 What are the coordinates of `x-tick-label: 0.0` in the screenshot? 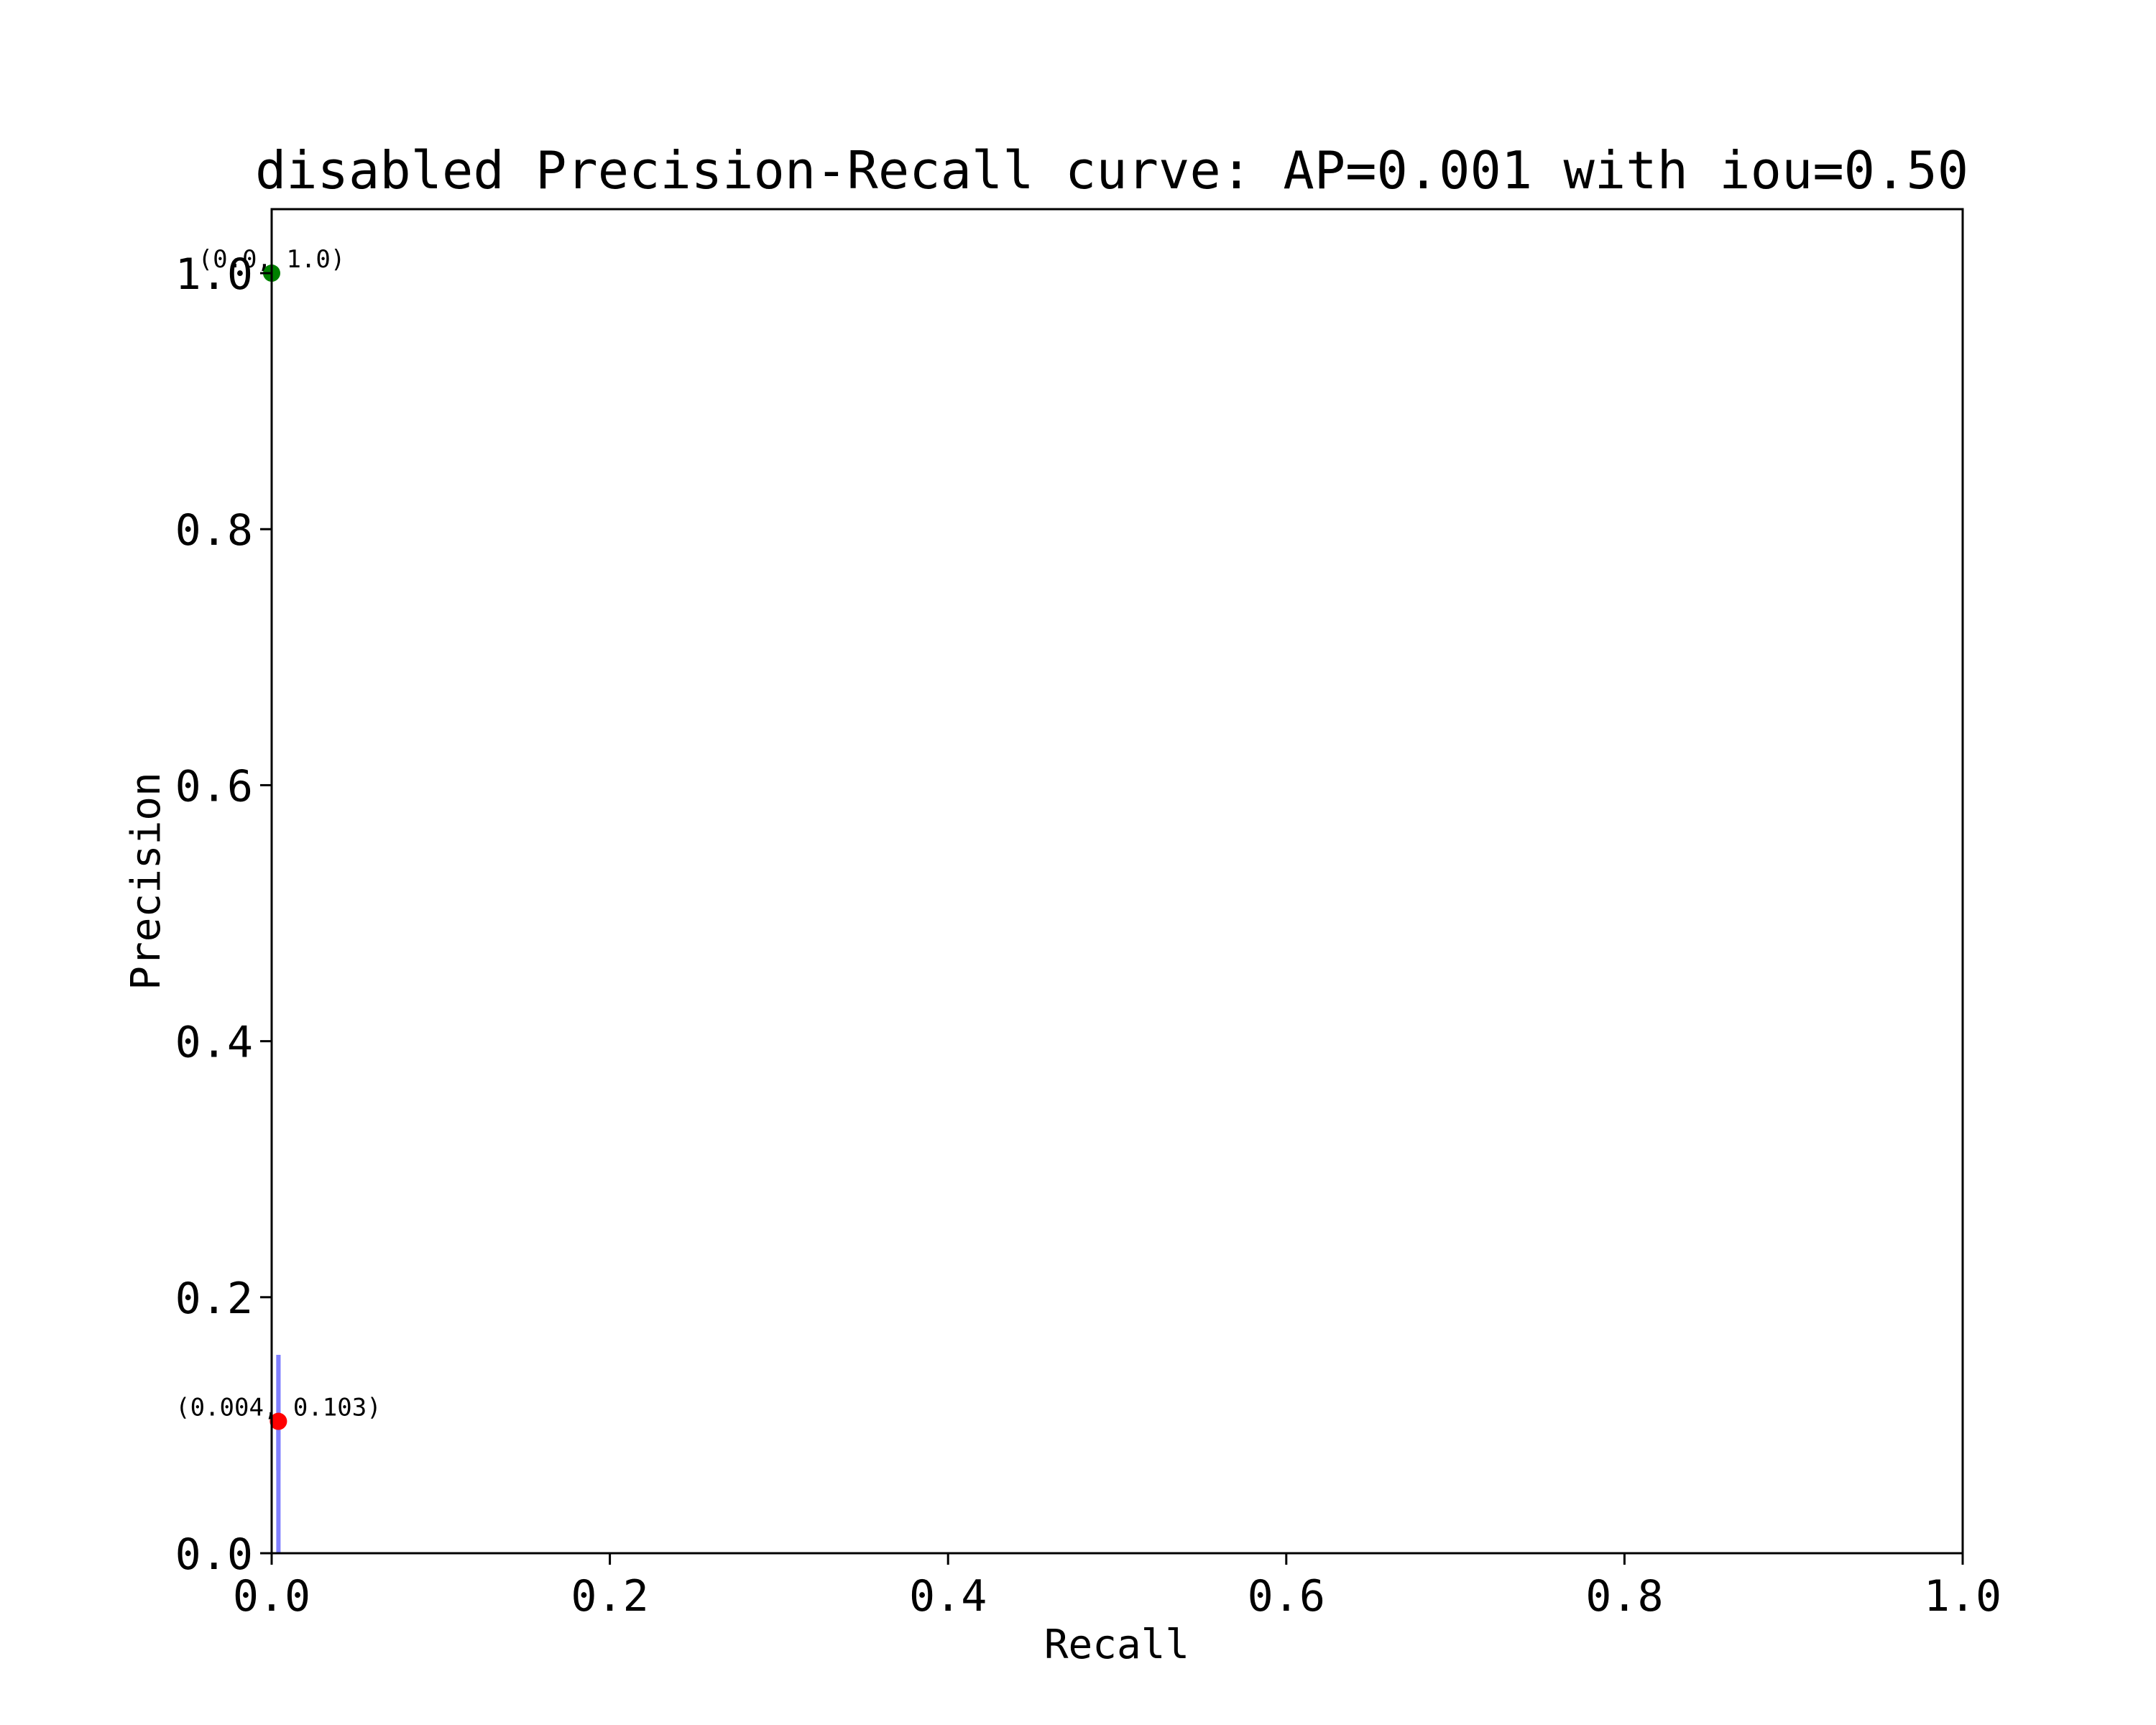 It's located at (271, 1596).